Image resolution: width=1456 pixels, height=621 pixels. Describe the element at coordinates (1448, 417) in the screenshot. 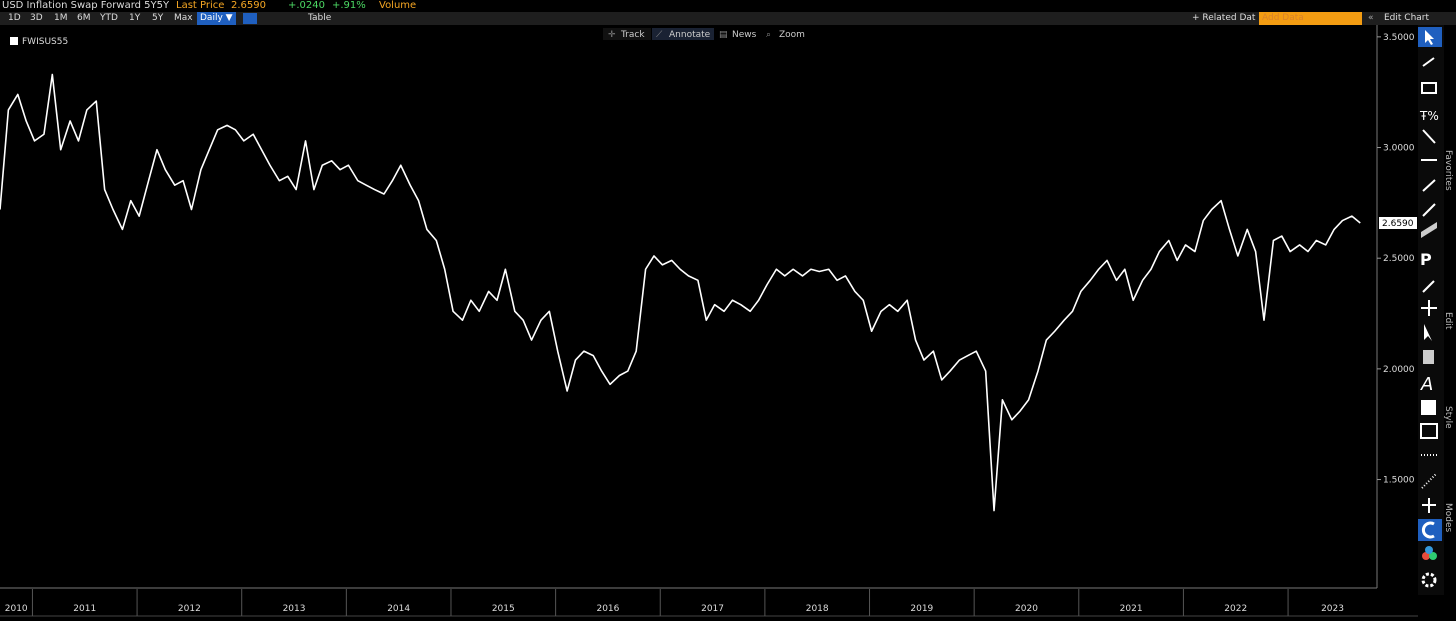

I see `side-label: Style` at that location.